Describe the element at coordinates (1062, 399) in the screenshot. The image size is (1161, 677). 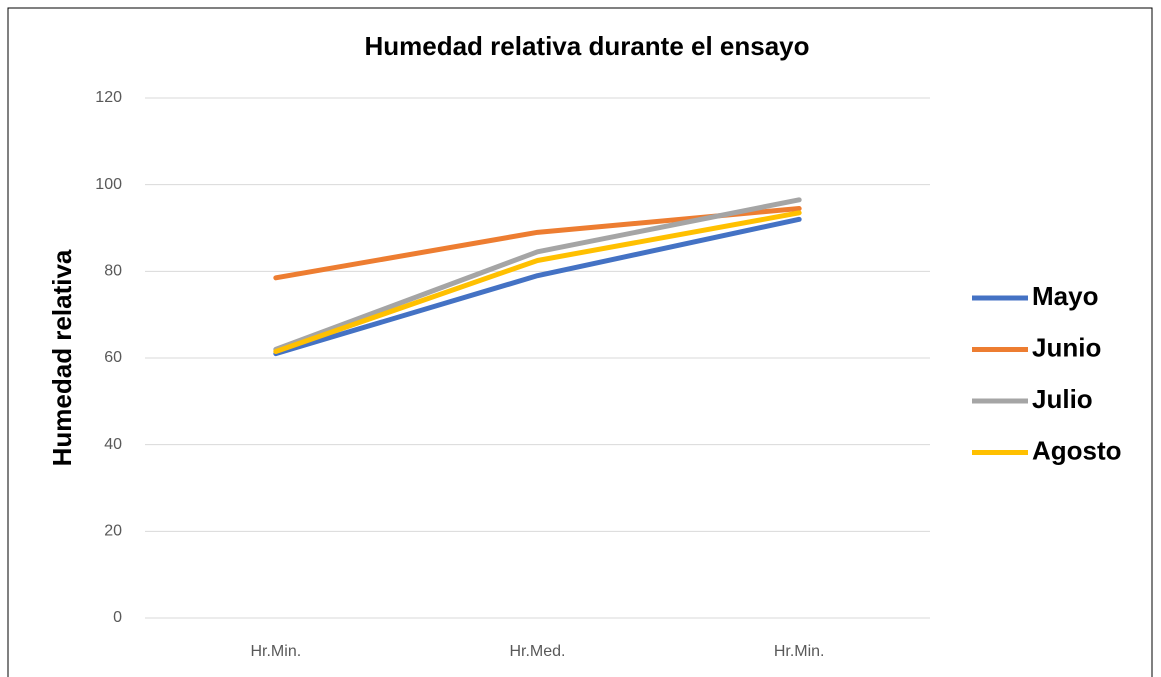
I see `legend-label: Julio` at that location.